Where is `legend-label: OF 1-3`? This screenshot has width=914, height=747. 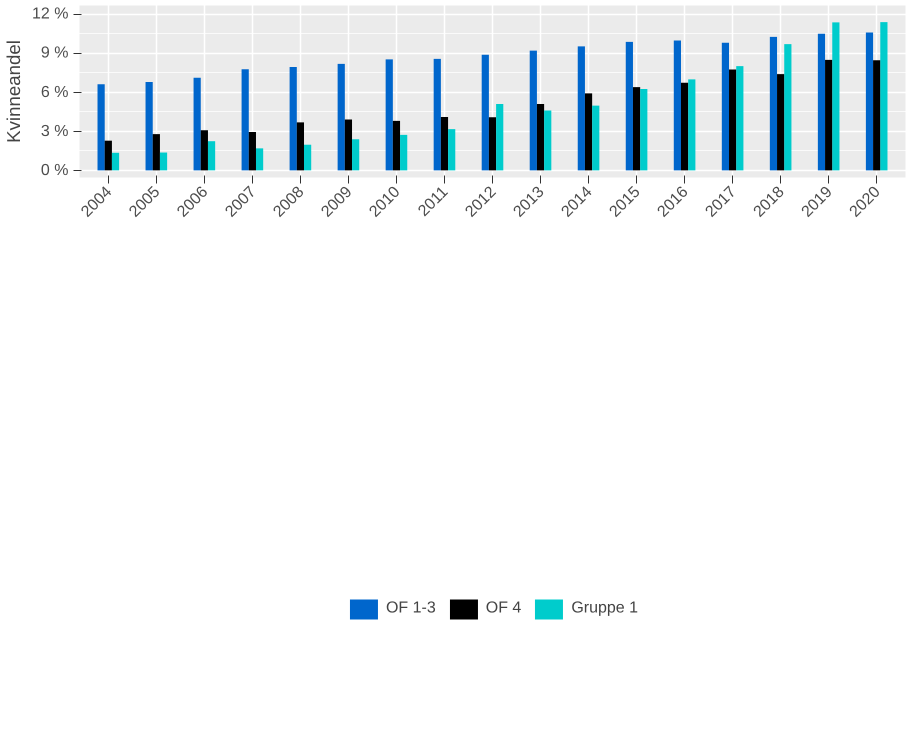 legend-label: OF 1-3 is located at coordinates (411, 609).